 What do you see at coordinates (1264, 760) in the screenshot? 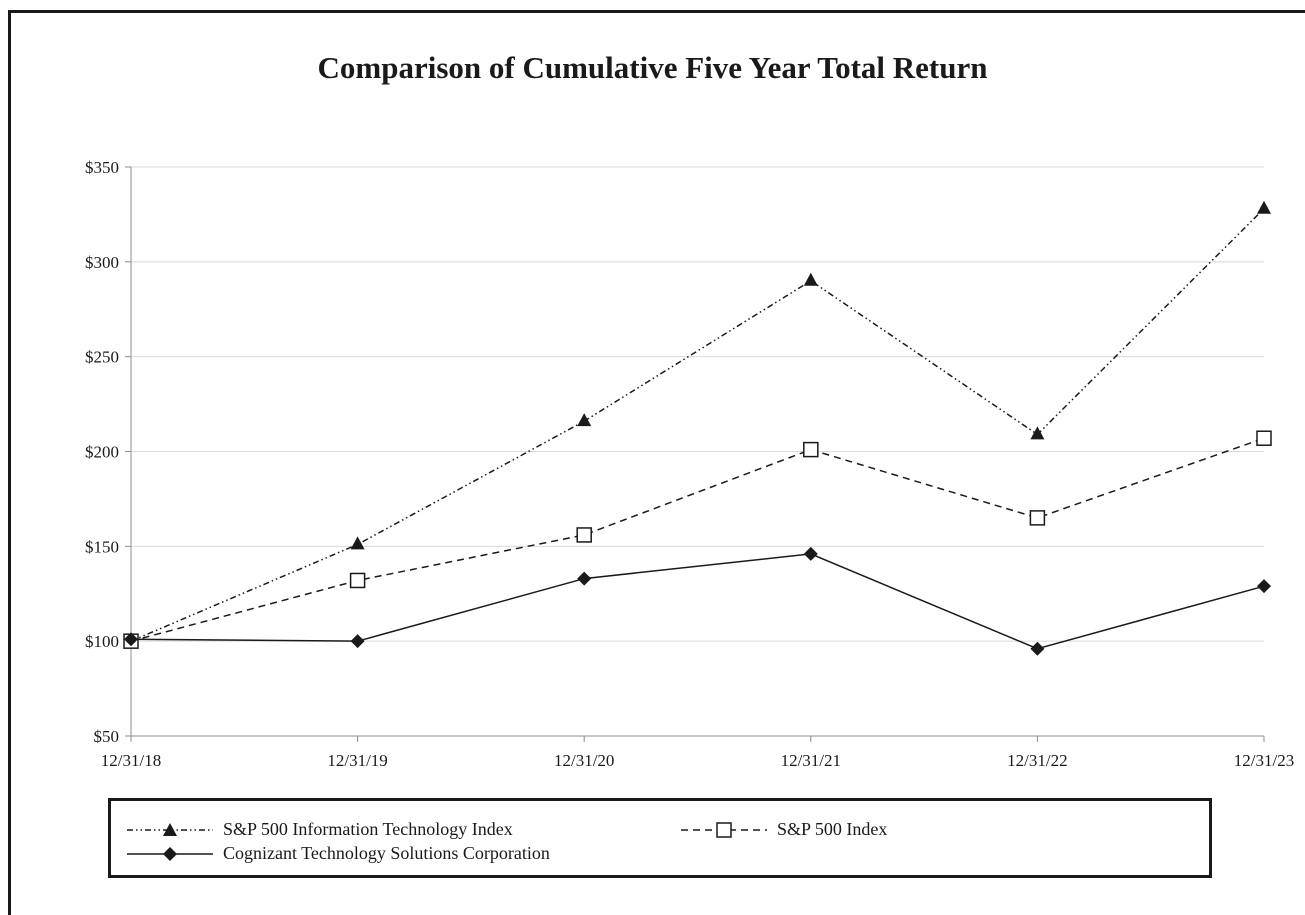
I see `x-tick-label: 12/31/23` at bounding box center [1264, 760].